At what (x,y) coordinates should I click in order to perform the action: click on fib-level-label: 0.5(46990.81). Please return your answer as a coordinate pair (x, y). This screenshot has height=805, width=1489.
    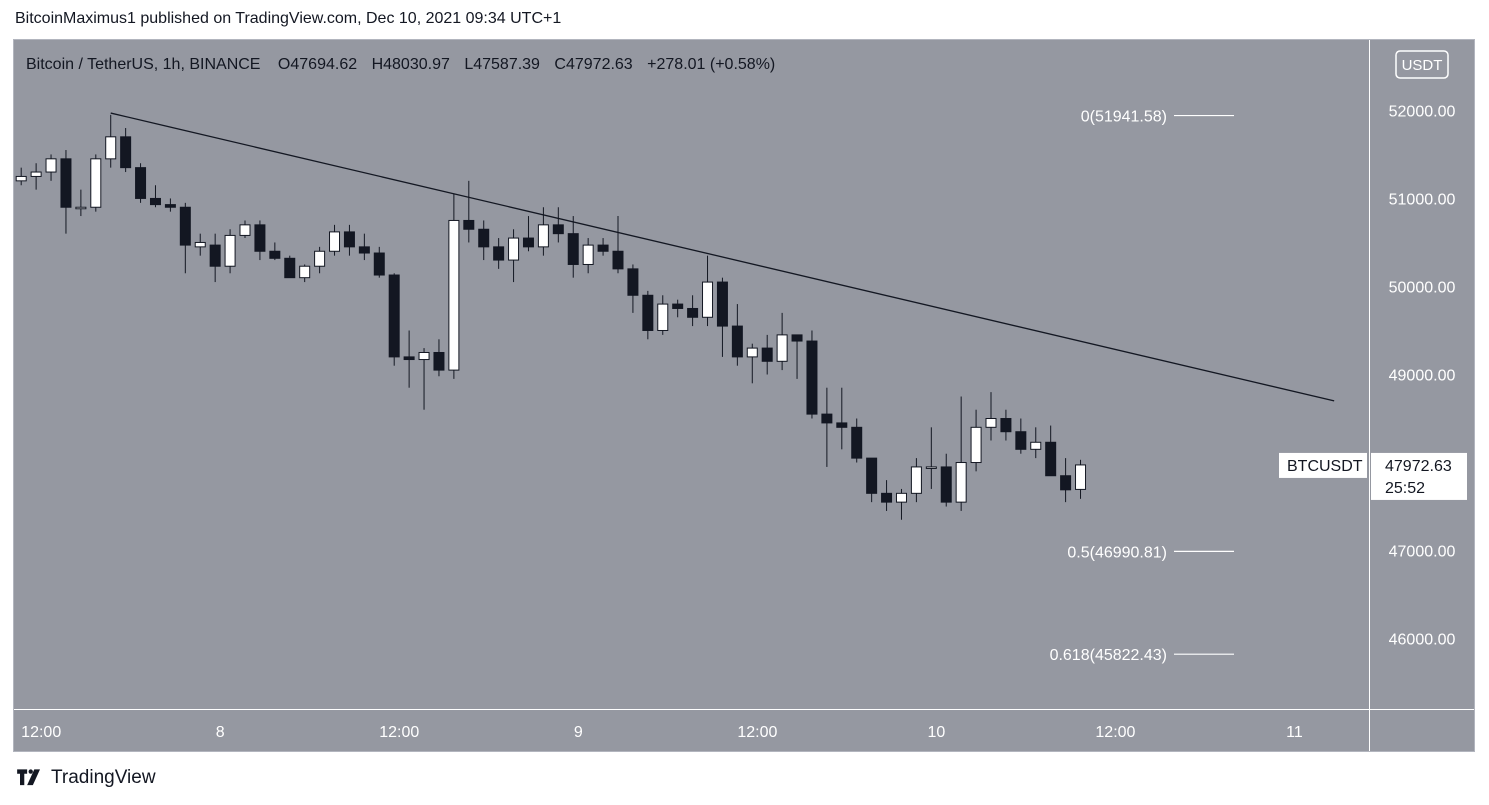
    Looking at the image, I should click on (1117, 552).